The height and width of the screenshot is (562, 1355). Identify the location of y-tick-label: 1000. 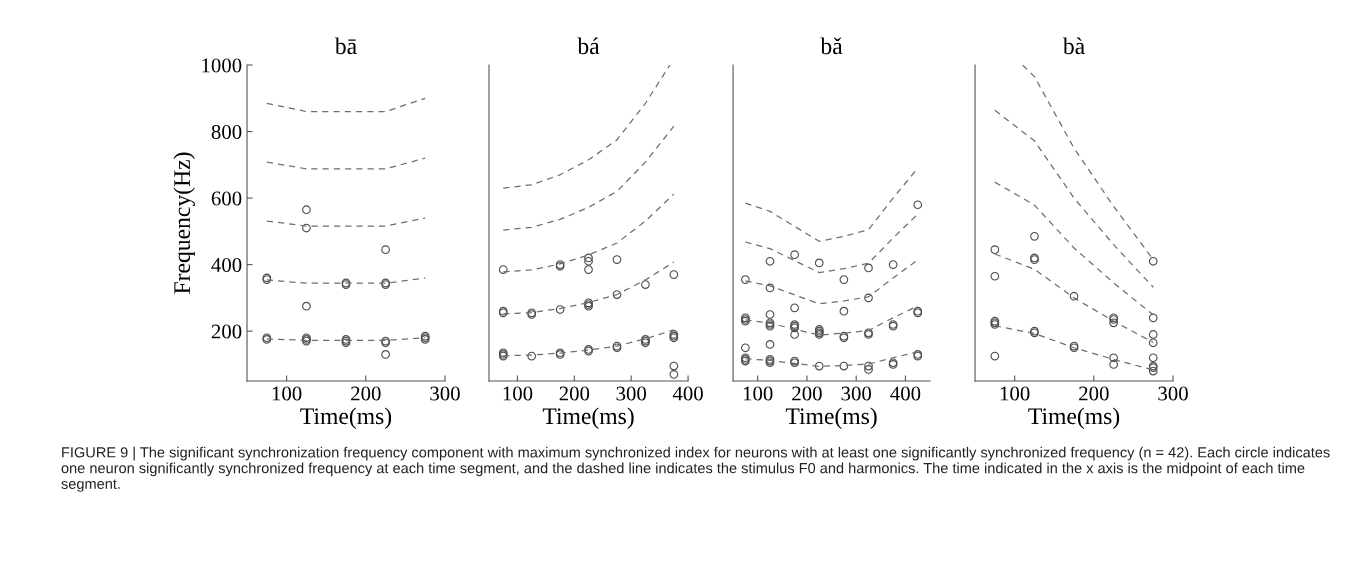
(222, 65).